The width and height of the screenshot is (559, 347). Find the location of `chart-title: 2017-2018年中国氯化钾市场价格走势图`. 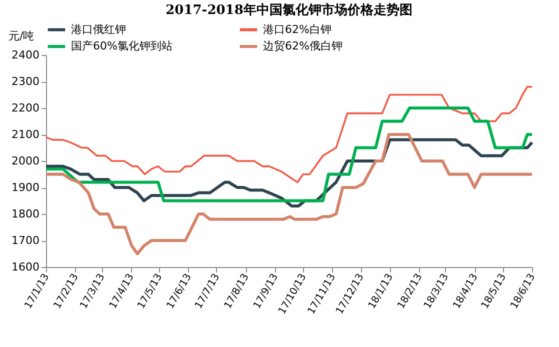

chart-title: 2017-2018年中国氯化钾市场价格走势图 is located at coordinates (289, 10).